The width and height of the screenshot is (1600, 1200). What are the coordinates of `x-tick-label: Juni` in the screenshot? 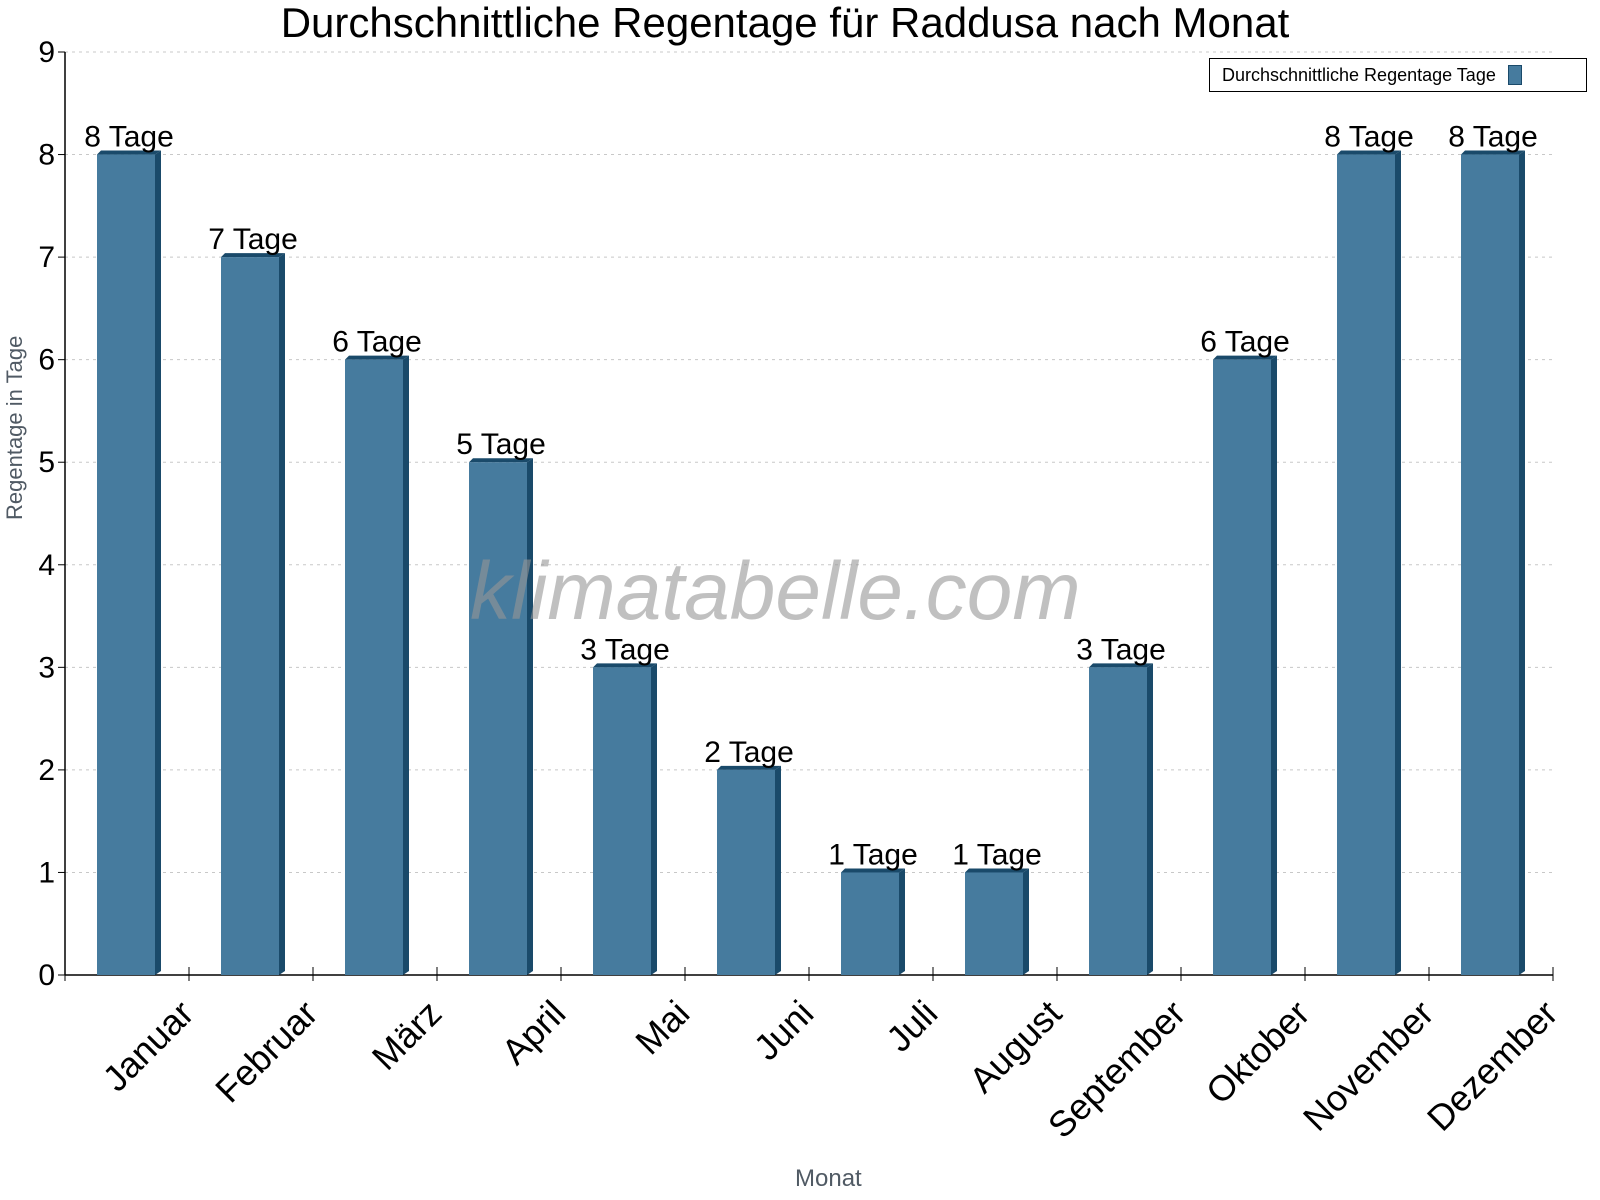 It's located at (784, 1030).